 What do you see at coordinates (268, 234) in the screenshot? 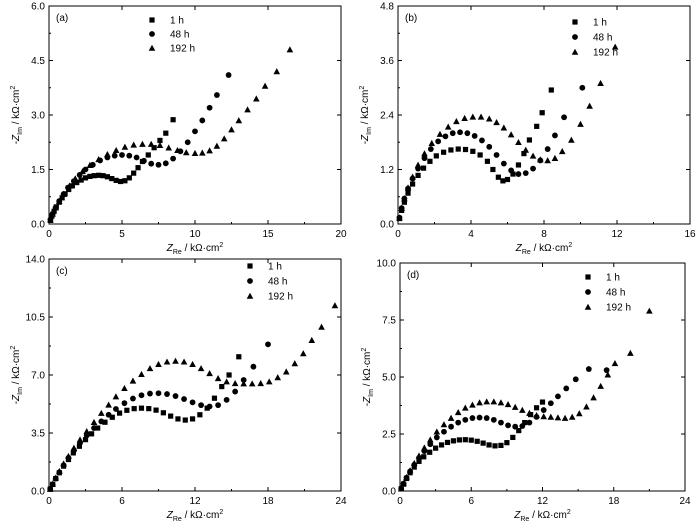
I see `x-tick-label: 15` at bounding box center [268, 234].